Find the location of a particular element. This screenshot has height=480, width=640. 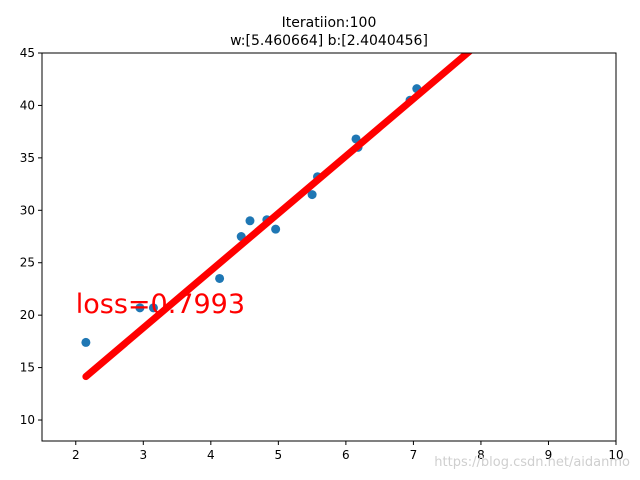

y-tick-label: 40 is located at coordinates (27, 105).